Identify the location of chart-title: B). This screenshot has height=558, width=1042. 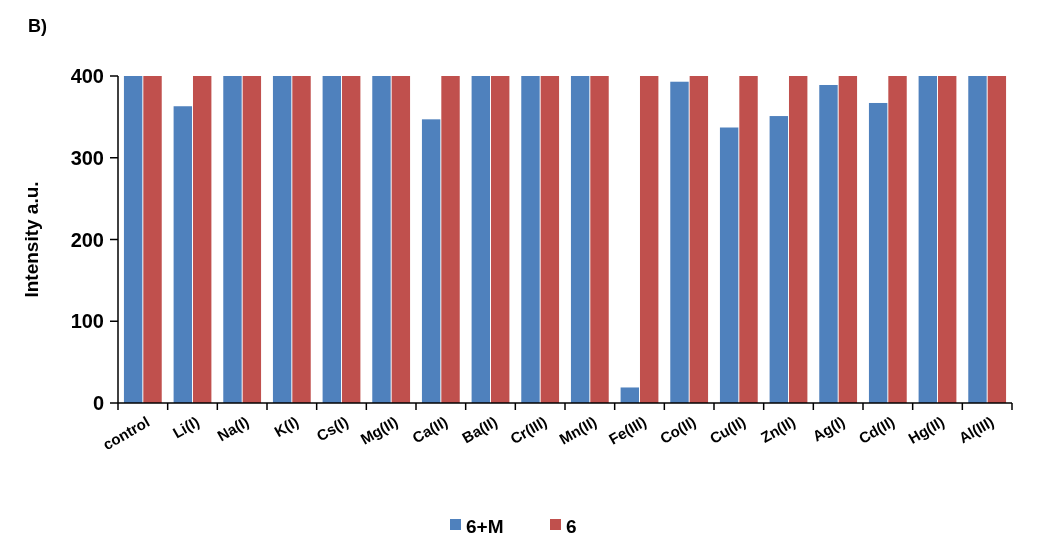
(37, 26).